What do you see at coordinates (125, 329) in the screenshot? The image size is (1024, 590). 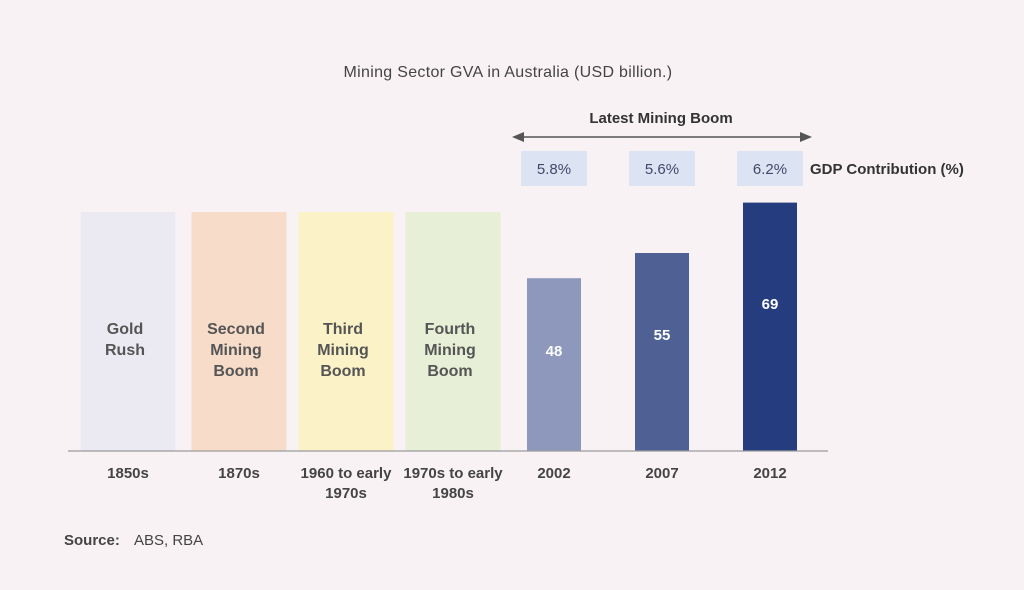 I see `era-label: Gold` at bounding box center [125, 329].